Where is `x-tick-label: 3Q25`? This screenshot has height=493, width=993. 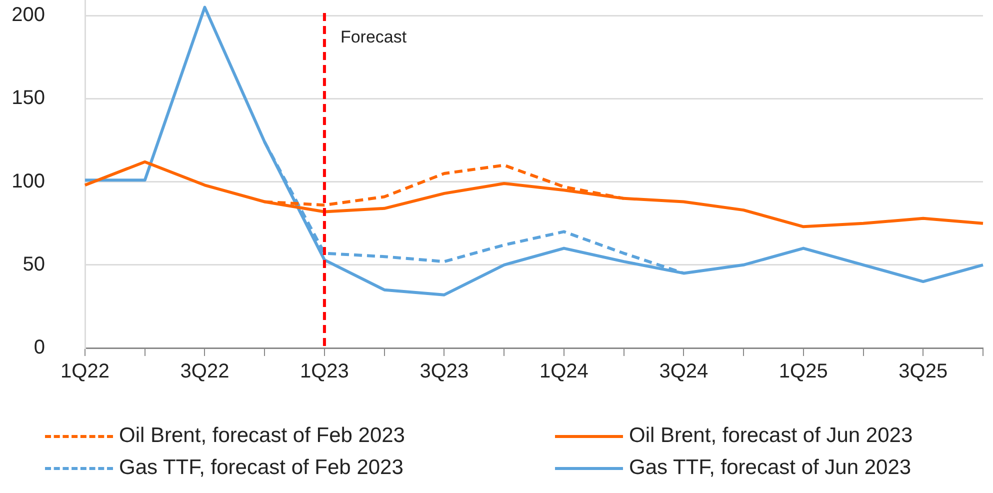 x-tick-label: 3Q25 is located at coordinates (923, 371).